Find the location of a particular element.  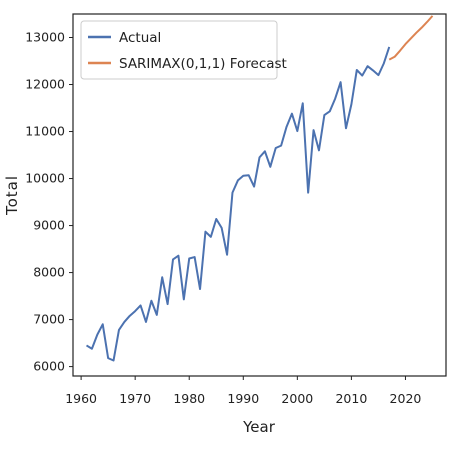

y-tick-label: 10000 is located at coordinates (45, 178).